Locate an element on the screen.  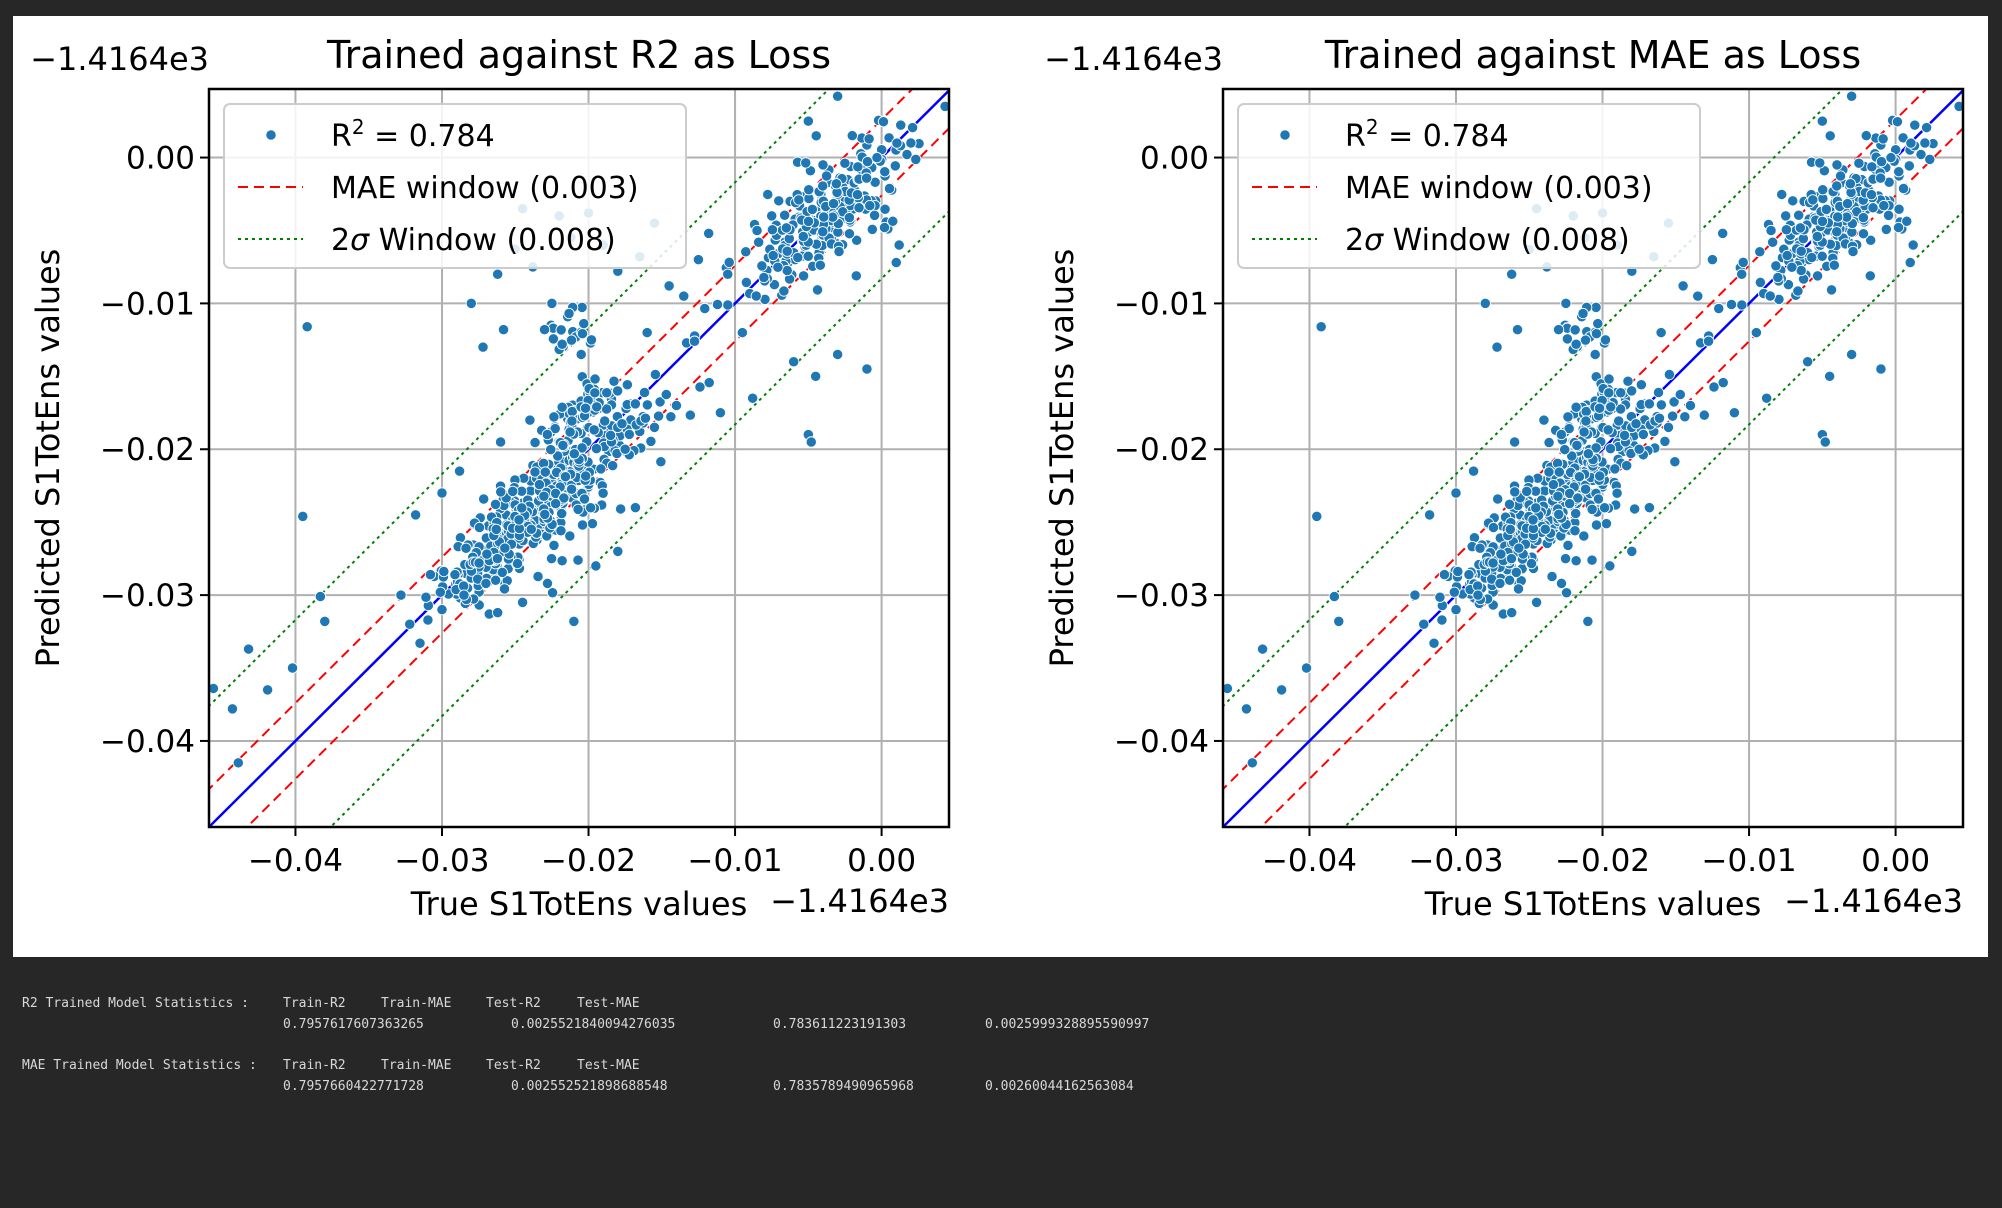
r2-stats-value-test-r2: 0.783611223191303 is located at coordinates (840, 1024).